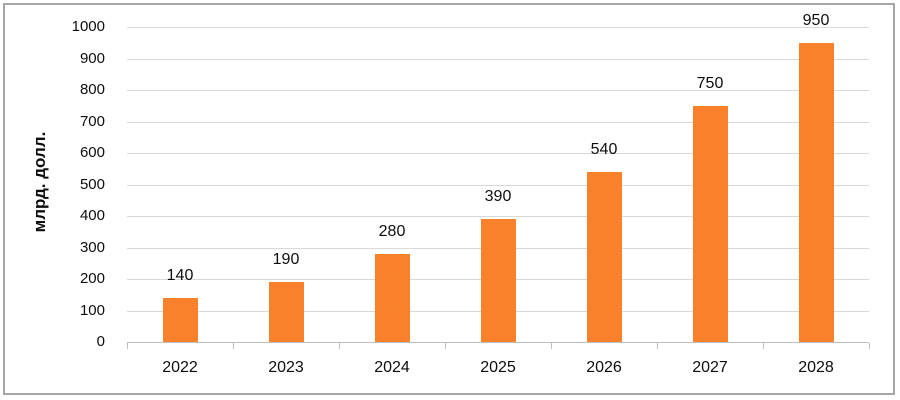  I want to click on y-tick-label: 700, so click(92, 121).